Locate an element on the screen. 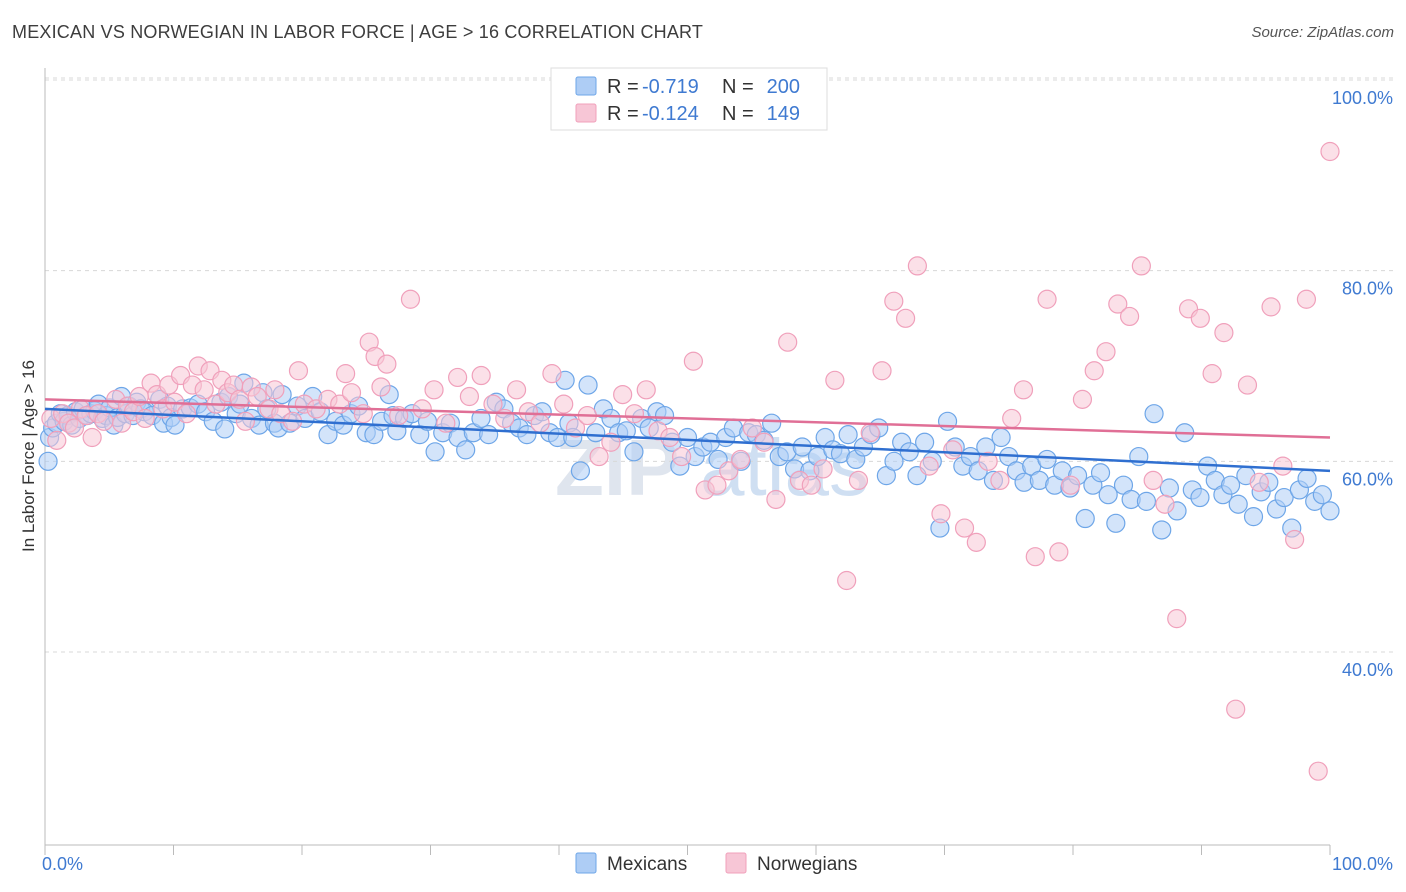  x-tick-label-min: 0.0% is located at coordinates (62, 864).